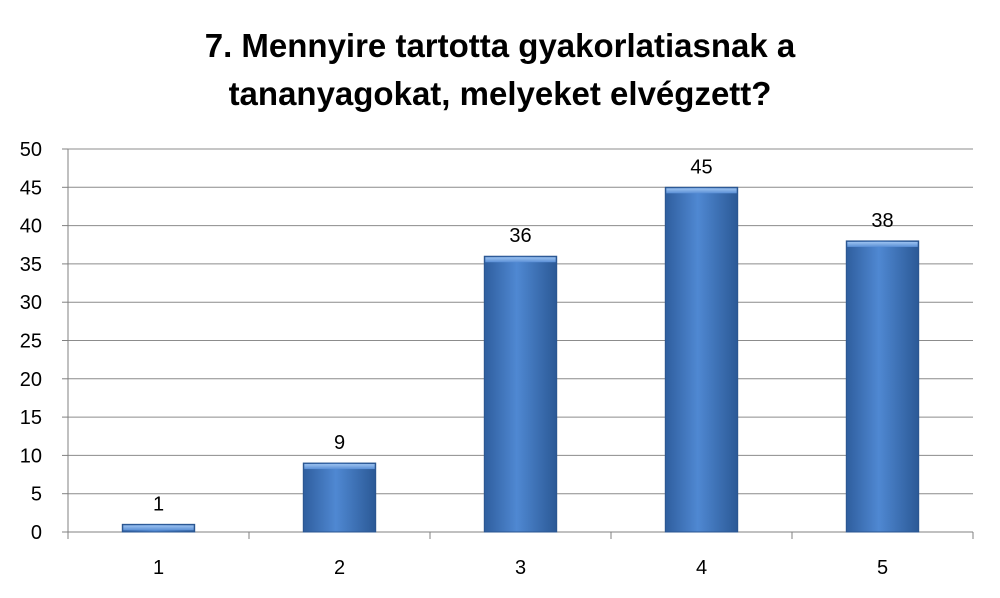 The width and height of the screenshot is (1000, 598). Describe the element at coordinates (500, 93) in the screenshot. I see `chart-title-line-2: tananyagokat, melyeket elvégzett?` at that location.